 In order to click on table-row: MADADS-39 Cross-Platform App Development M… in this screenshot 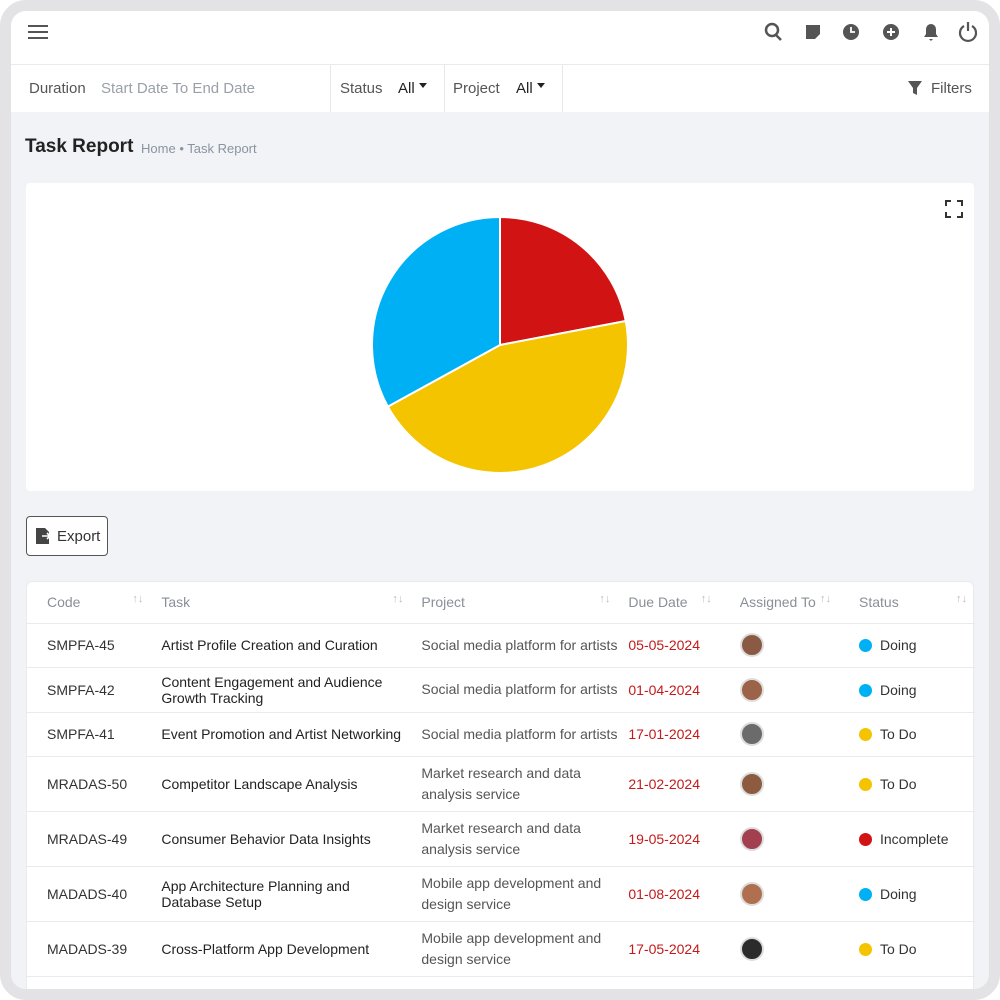, I will do `click(501, 949)`.